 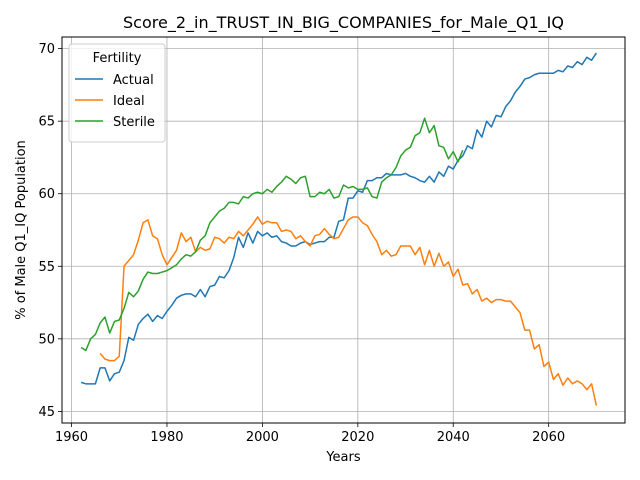 I want to click on legend-box, so click(x=117, y=93).